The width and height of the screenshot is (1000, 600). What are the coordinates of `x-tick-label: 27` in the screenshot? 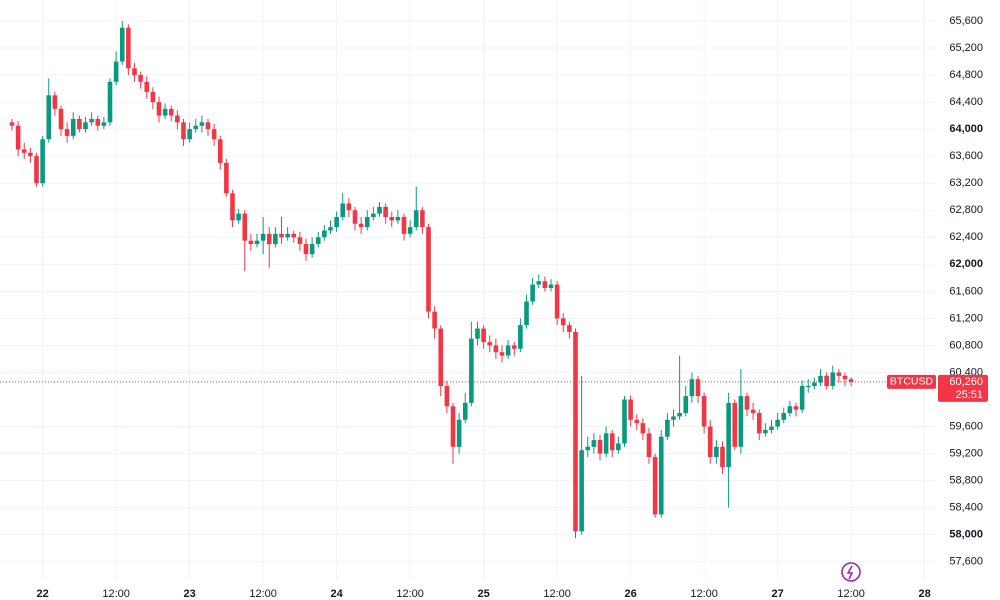 It's located at (778, 594).